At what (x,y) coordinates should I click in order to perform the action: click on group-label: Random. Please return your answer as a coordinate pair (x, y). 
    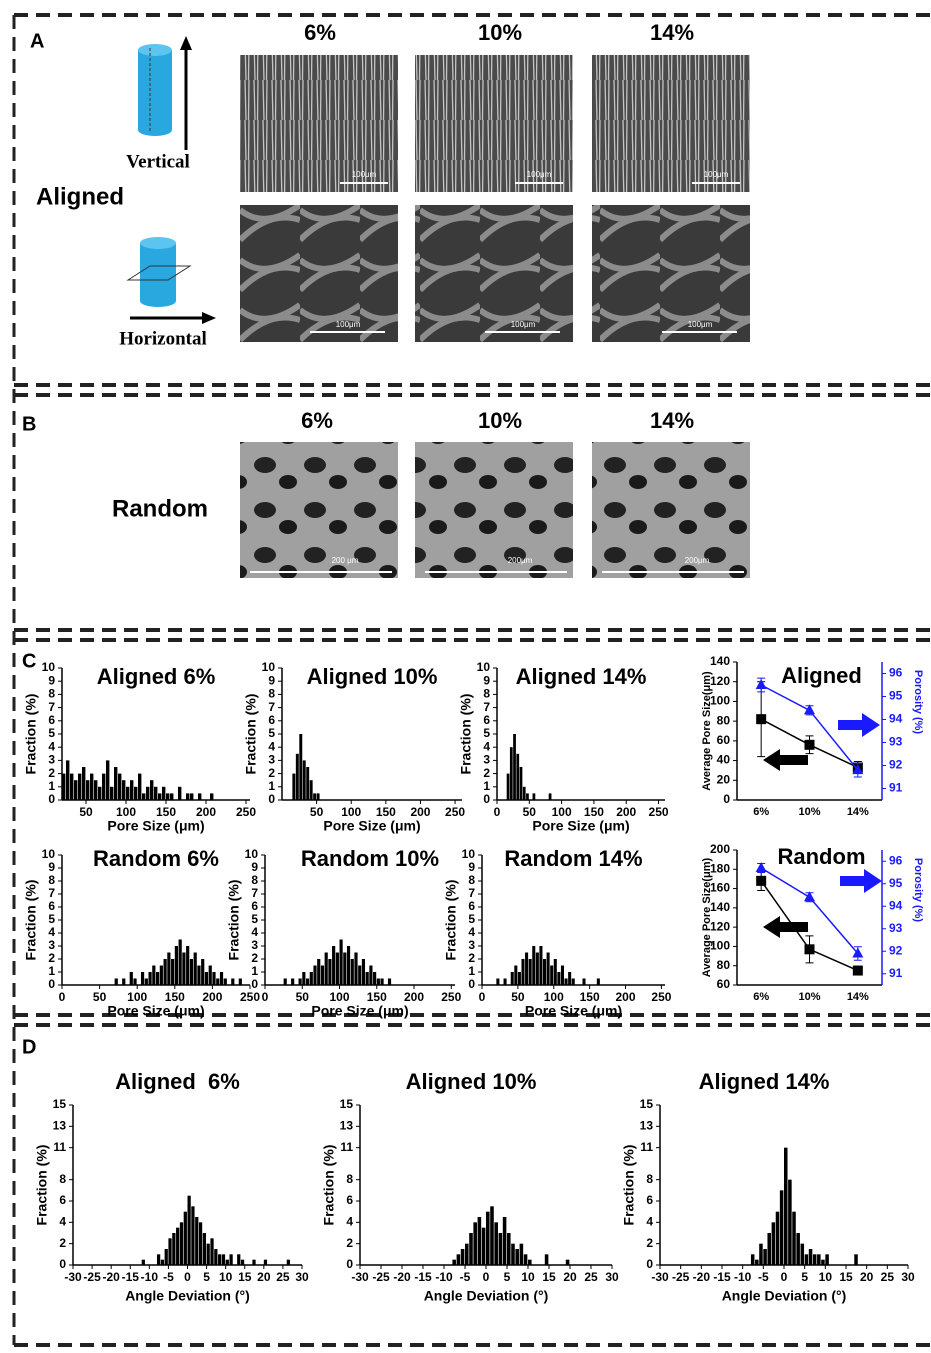
    Looking at the image, I should click on (160, 508).